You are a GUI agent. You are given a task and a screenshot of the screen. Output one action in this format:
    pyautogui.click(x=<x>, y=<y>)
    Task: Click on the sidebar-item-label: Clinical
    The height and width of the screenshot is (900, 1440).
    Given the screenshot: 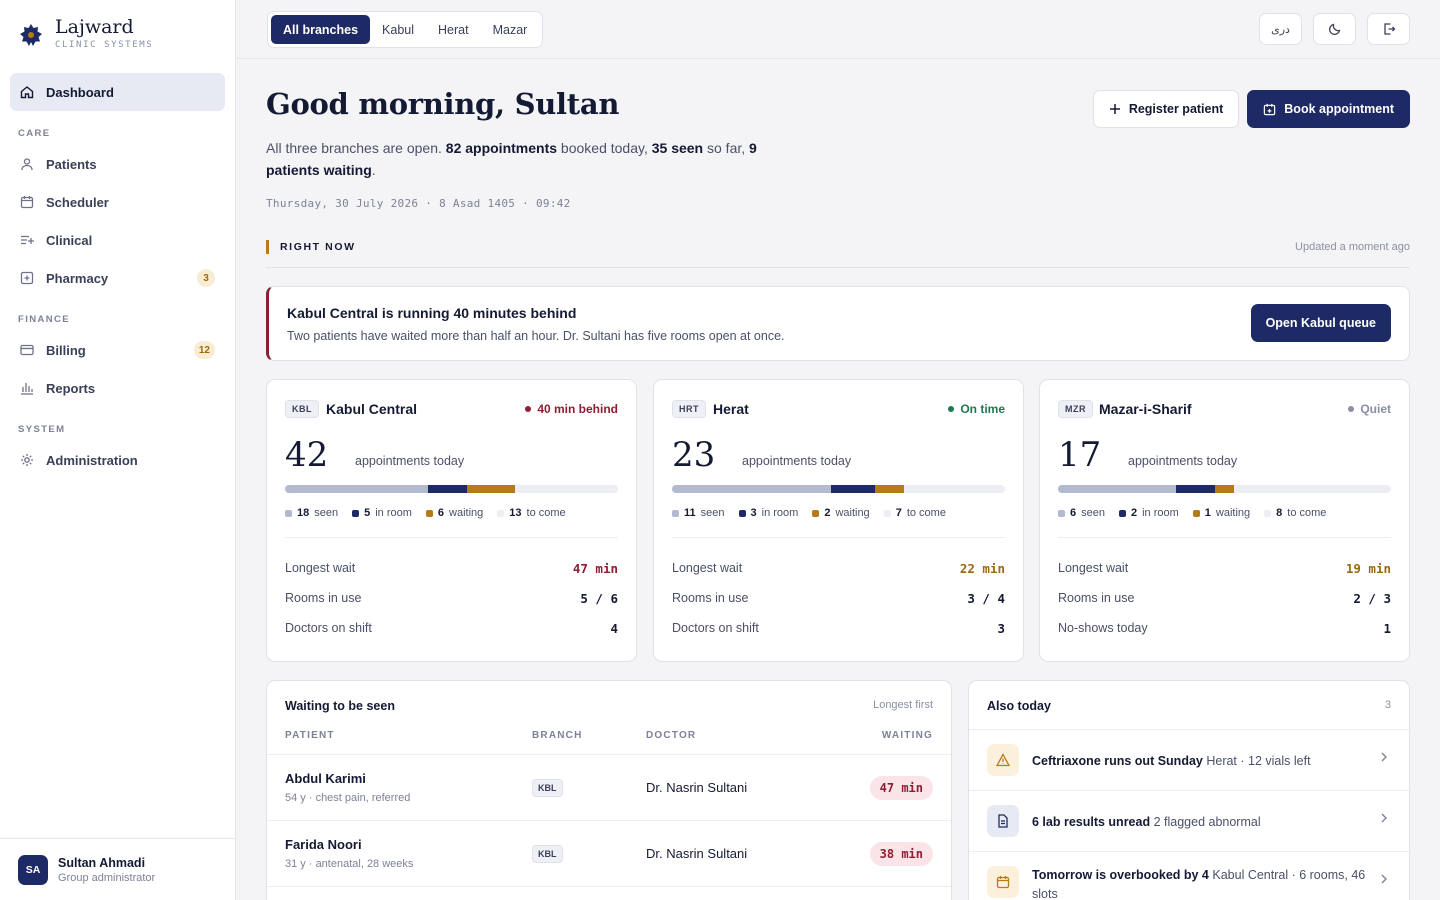 What is the action you would take?
    pyautogui.click(x=69, y=240)
    